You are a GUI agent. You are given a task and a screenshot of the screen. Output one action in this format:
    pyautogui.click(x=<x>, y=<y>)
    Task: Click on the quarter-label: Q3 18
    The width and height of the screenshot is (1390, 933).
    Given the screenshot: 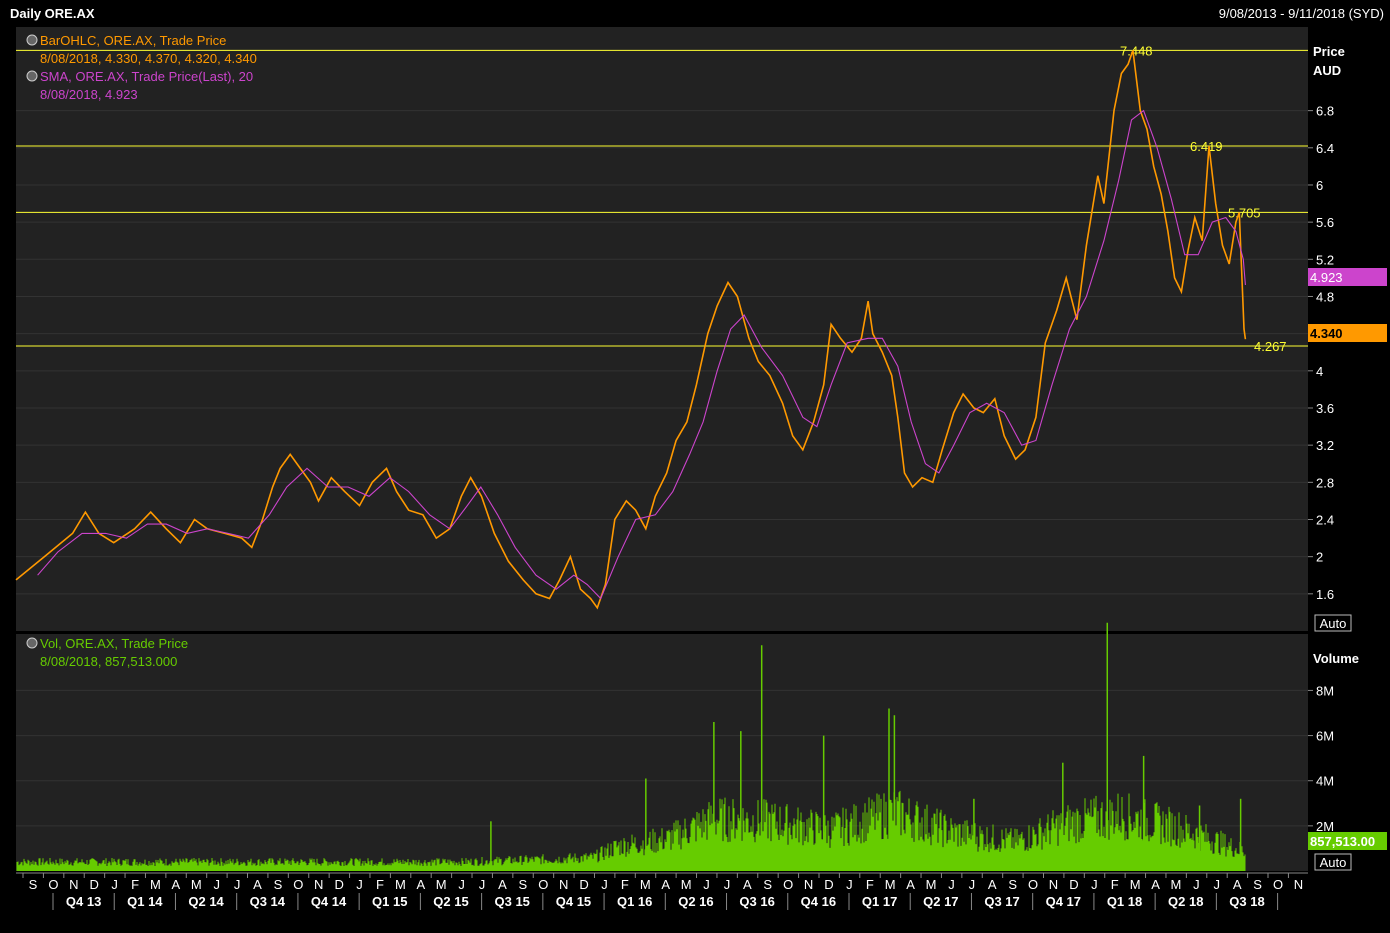 What is the action you would take?
    pyautogui.click(x=1246, y=901)
    